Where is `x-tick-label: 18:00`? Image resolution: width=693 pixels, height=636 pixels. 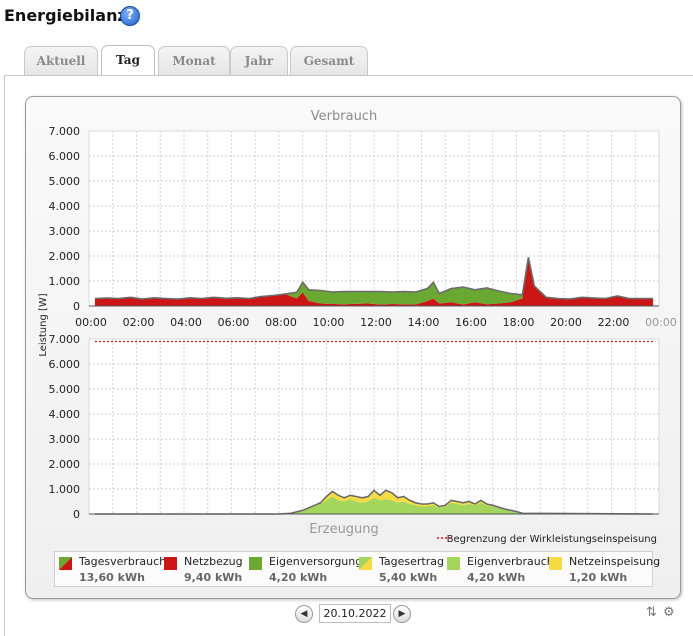
x-tick-label: 18:00 is located at coordinates (519, 322).